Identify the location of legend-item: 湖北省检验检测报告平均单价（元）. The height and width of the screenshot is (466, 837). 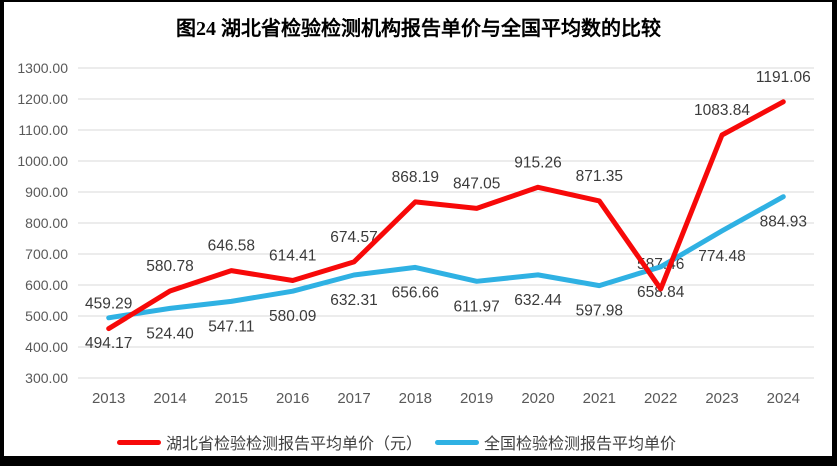
(269, 442).